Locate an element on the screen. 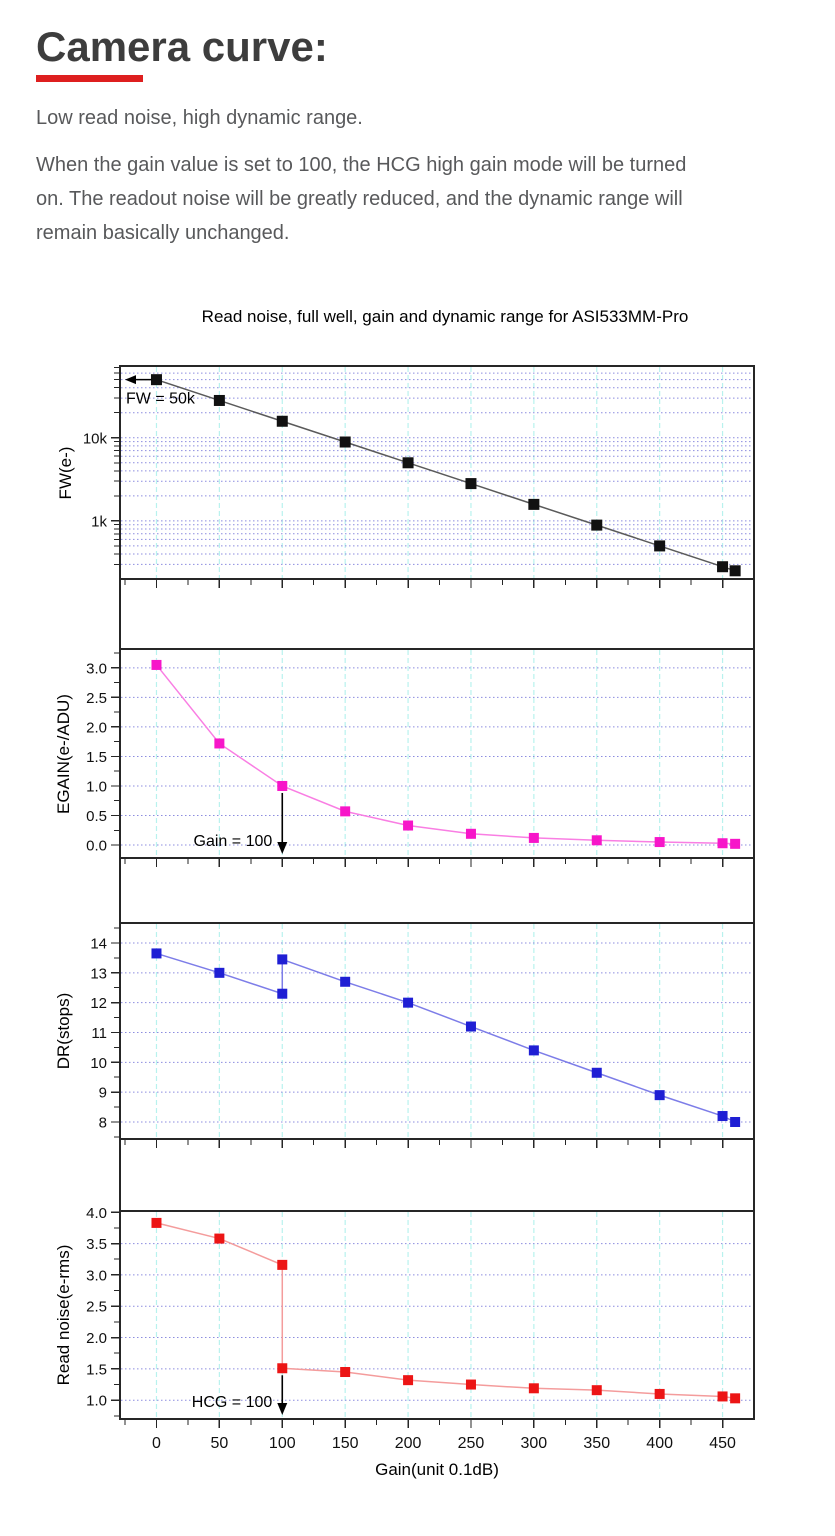 The image size is (835, 1536). series-line-full-well is located at coordinates (446, 475).